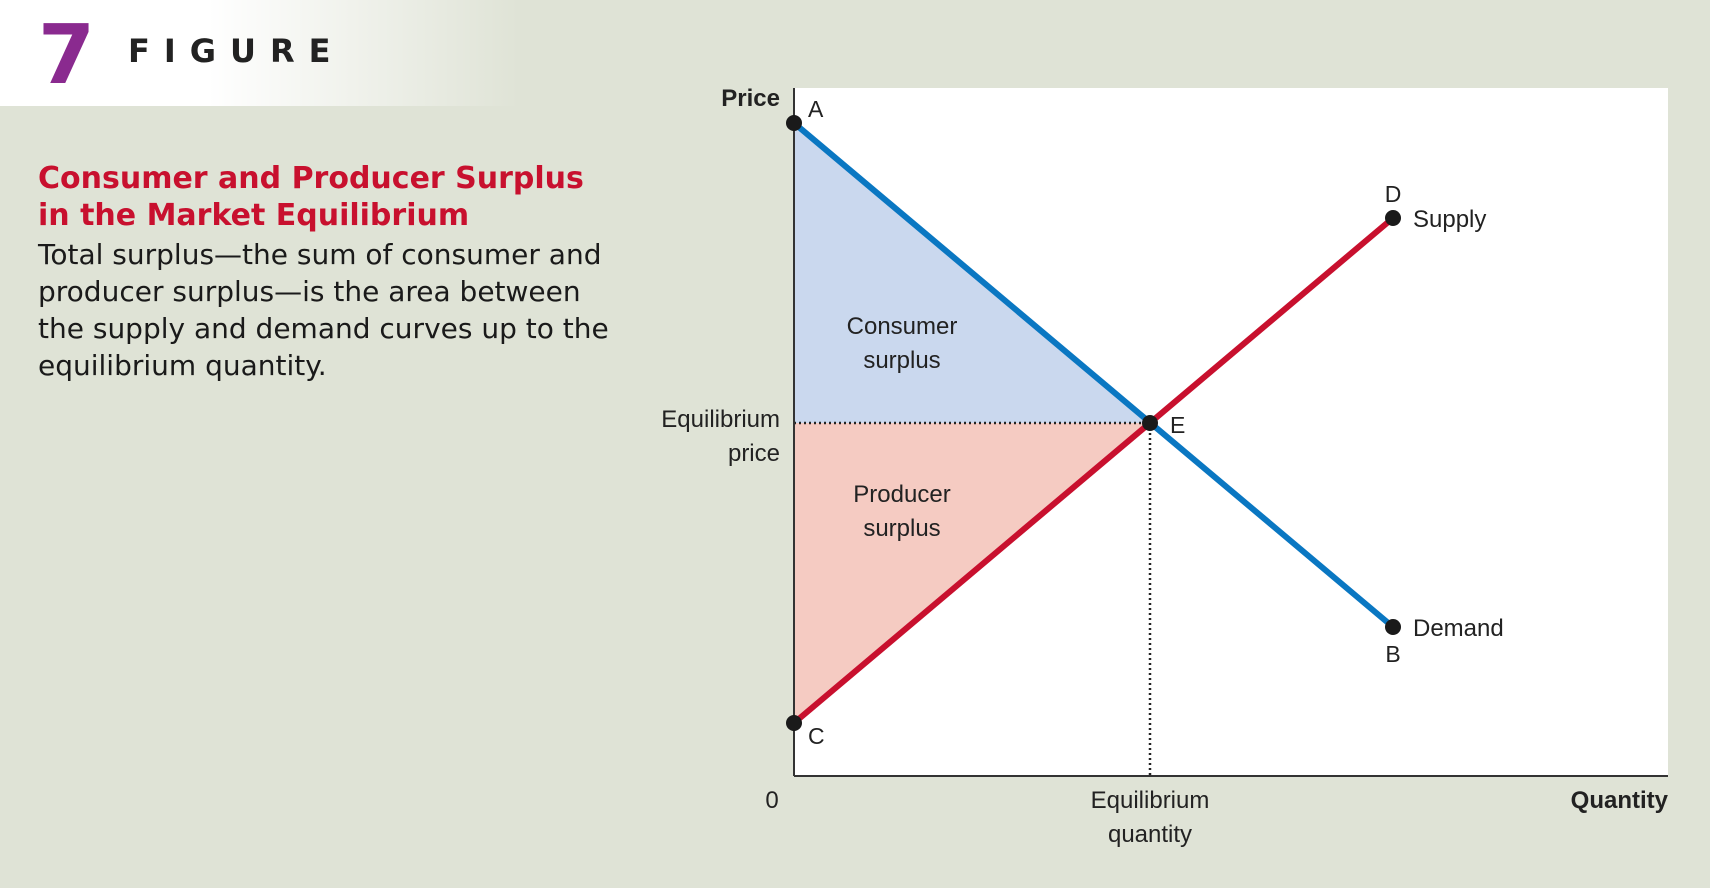 This screenshot has height=888, width=1710. What do you see at coordinates (236, 51) in the screenshot?
I see `figure-label: FIGURE` at bounding box center [236, 51].